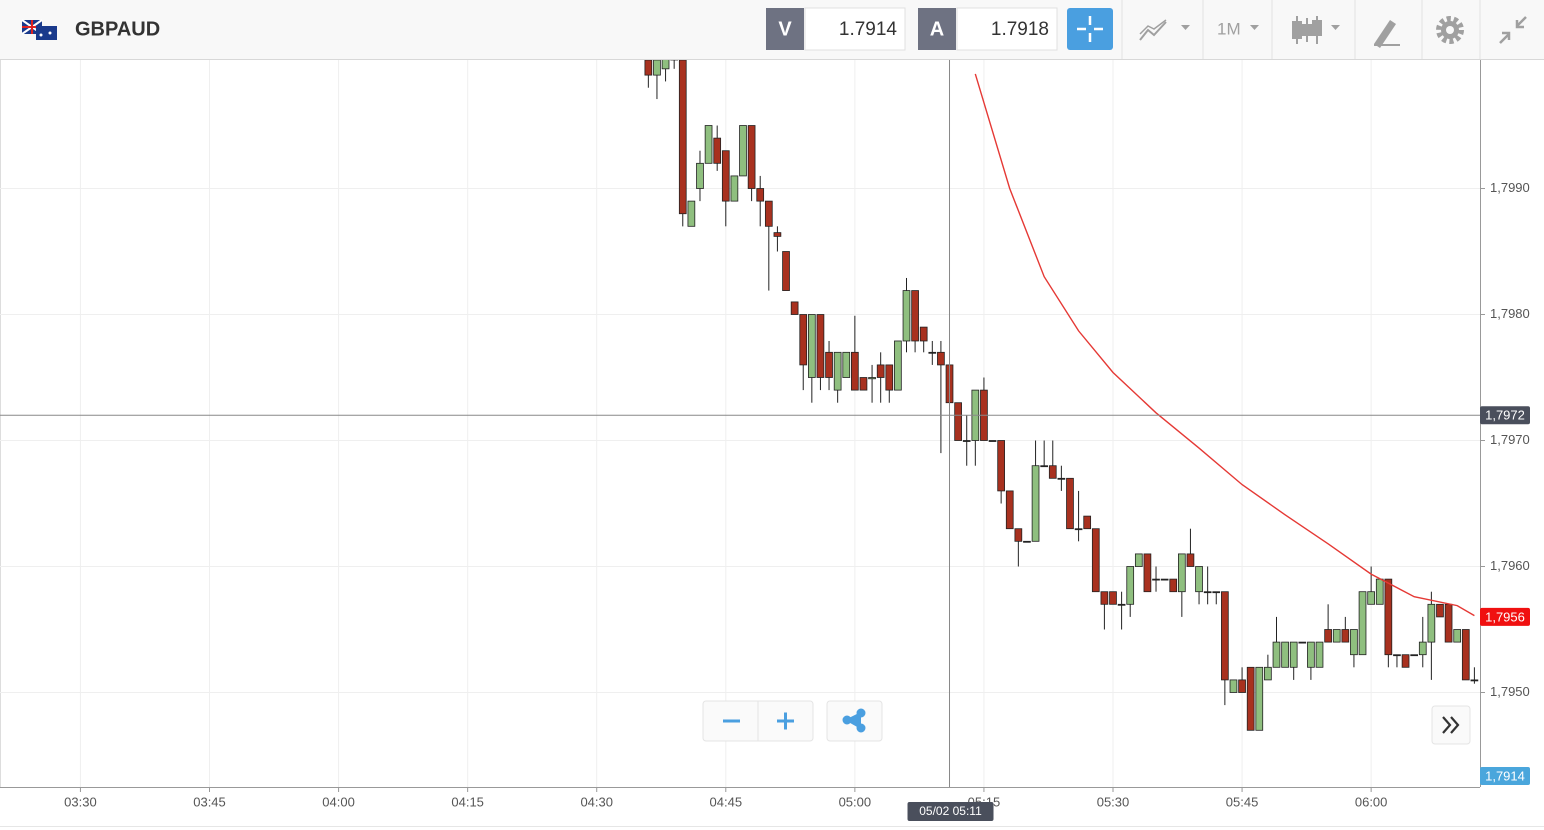 The image size is (1544, 830). I want to click on chart-type-button, so click(1164, 30).